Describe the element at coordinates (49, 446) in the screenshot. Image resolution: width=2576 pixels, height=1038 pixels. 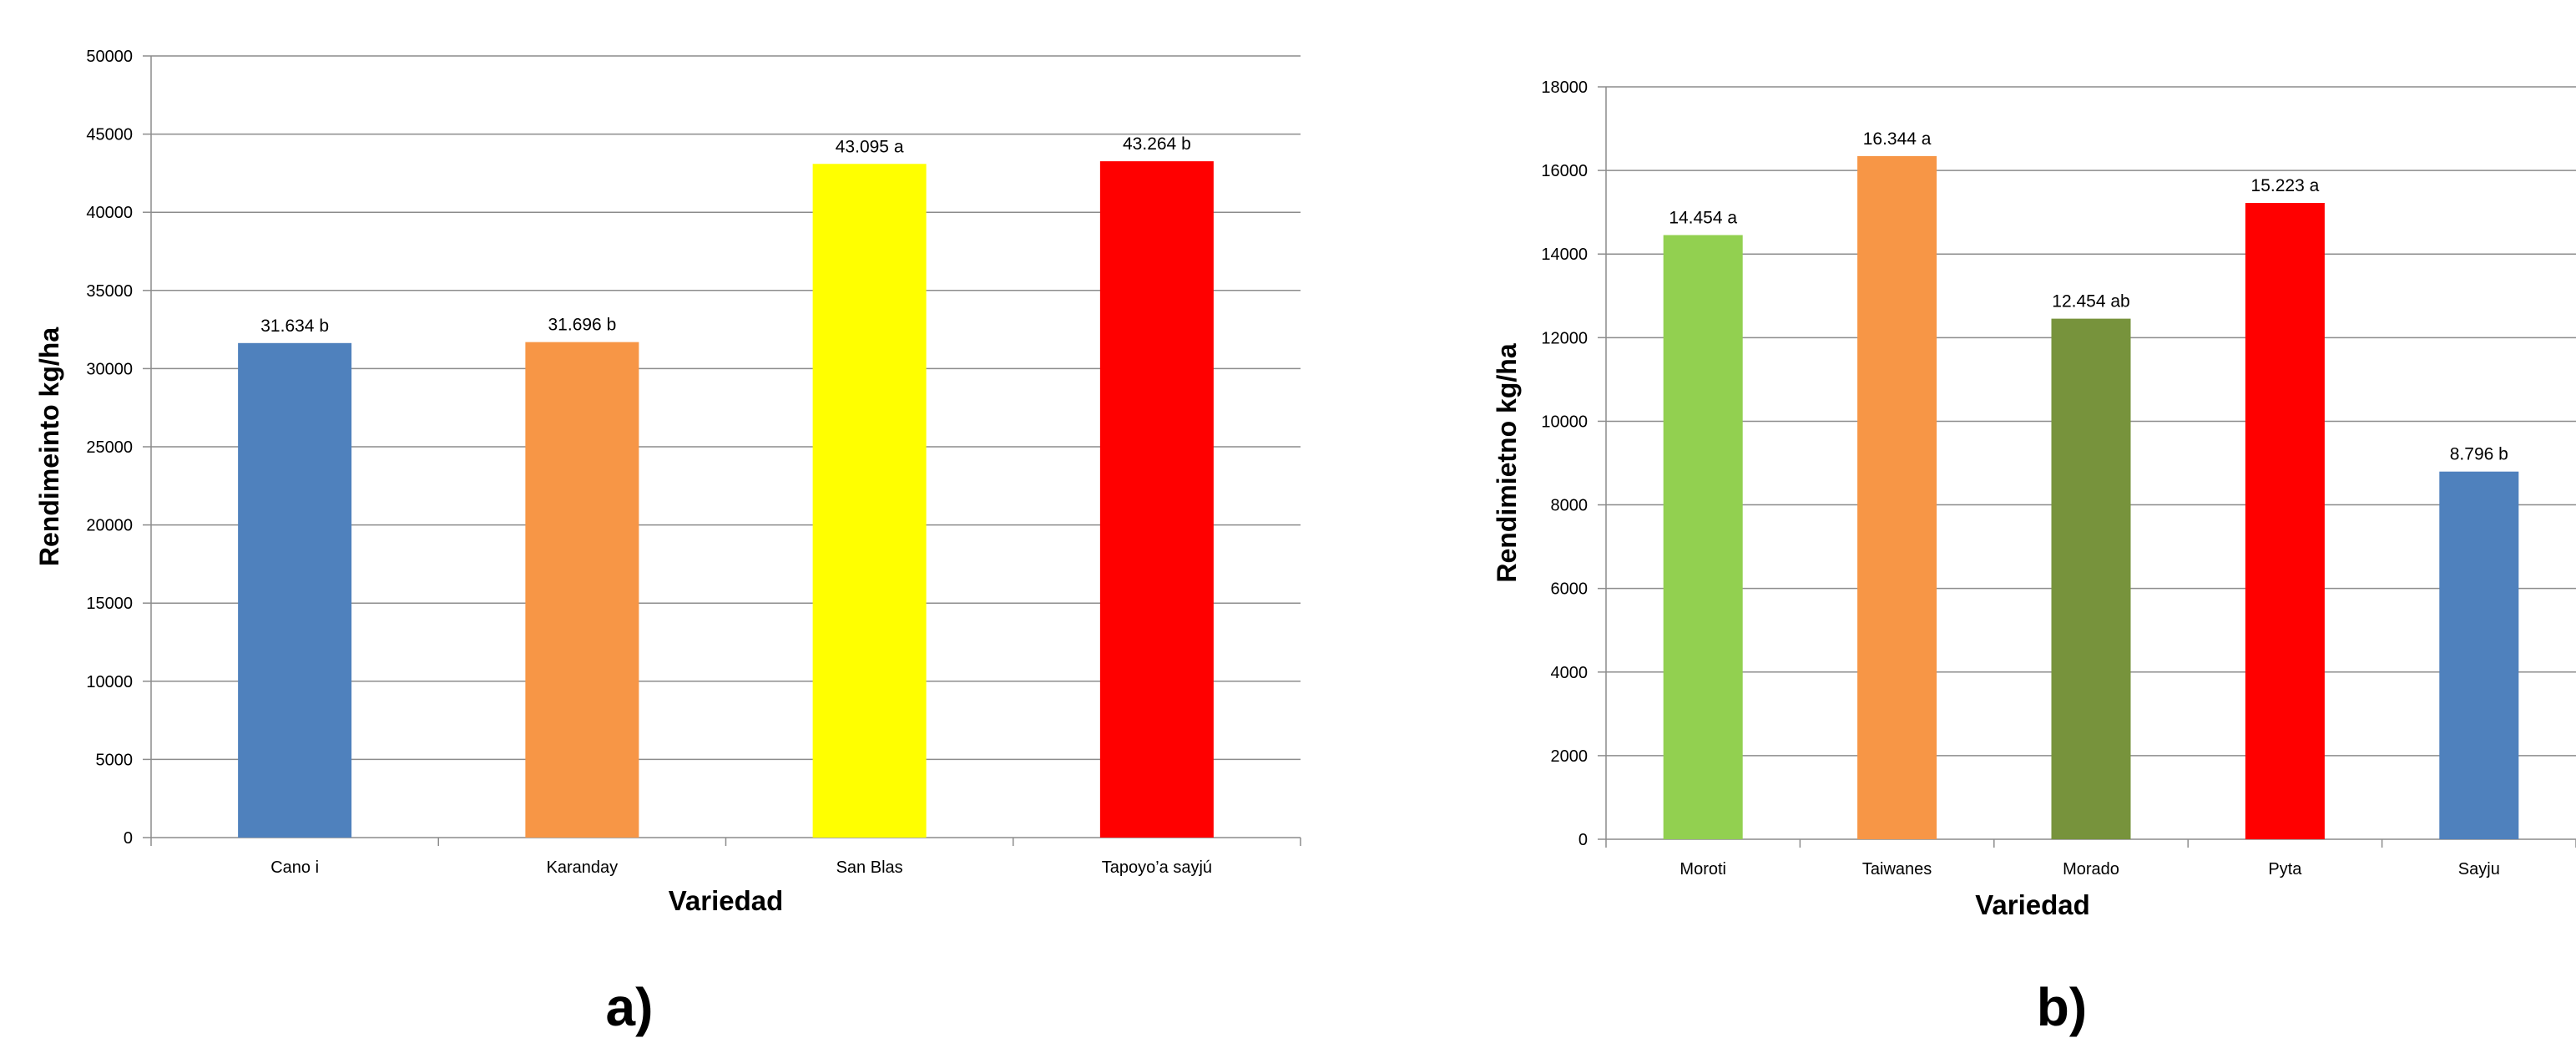
I see `y-axis-title: Rendimeinto kg/ha` at that location.